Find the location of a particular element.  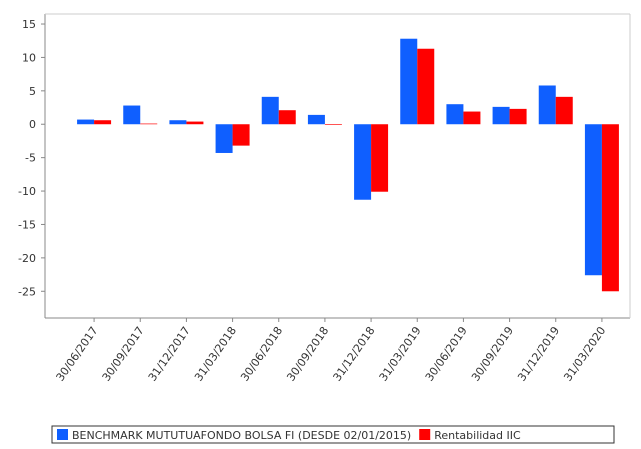

x-tick-label: 30/09/2019 is located at coordinates (492, 353).